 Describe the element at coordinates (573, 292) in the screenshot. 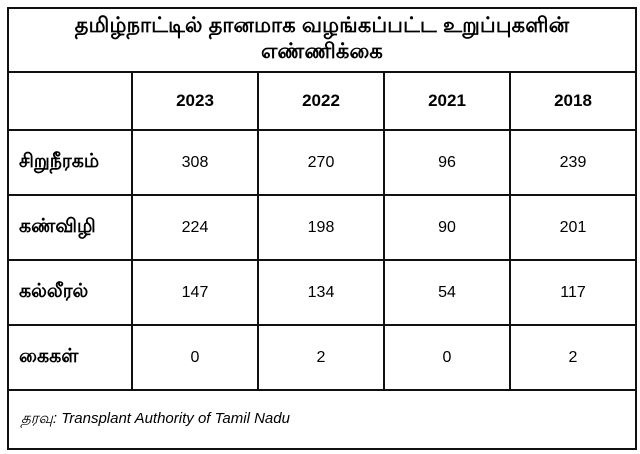

I see `cell-liver-2018: 117` at that location.